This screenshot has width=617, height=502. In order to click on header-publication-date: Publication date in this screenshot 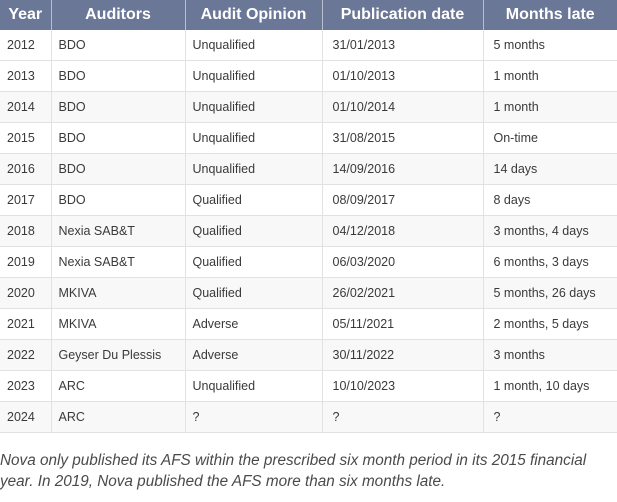, I will do `click(403, 15)`.